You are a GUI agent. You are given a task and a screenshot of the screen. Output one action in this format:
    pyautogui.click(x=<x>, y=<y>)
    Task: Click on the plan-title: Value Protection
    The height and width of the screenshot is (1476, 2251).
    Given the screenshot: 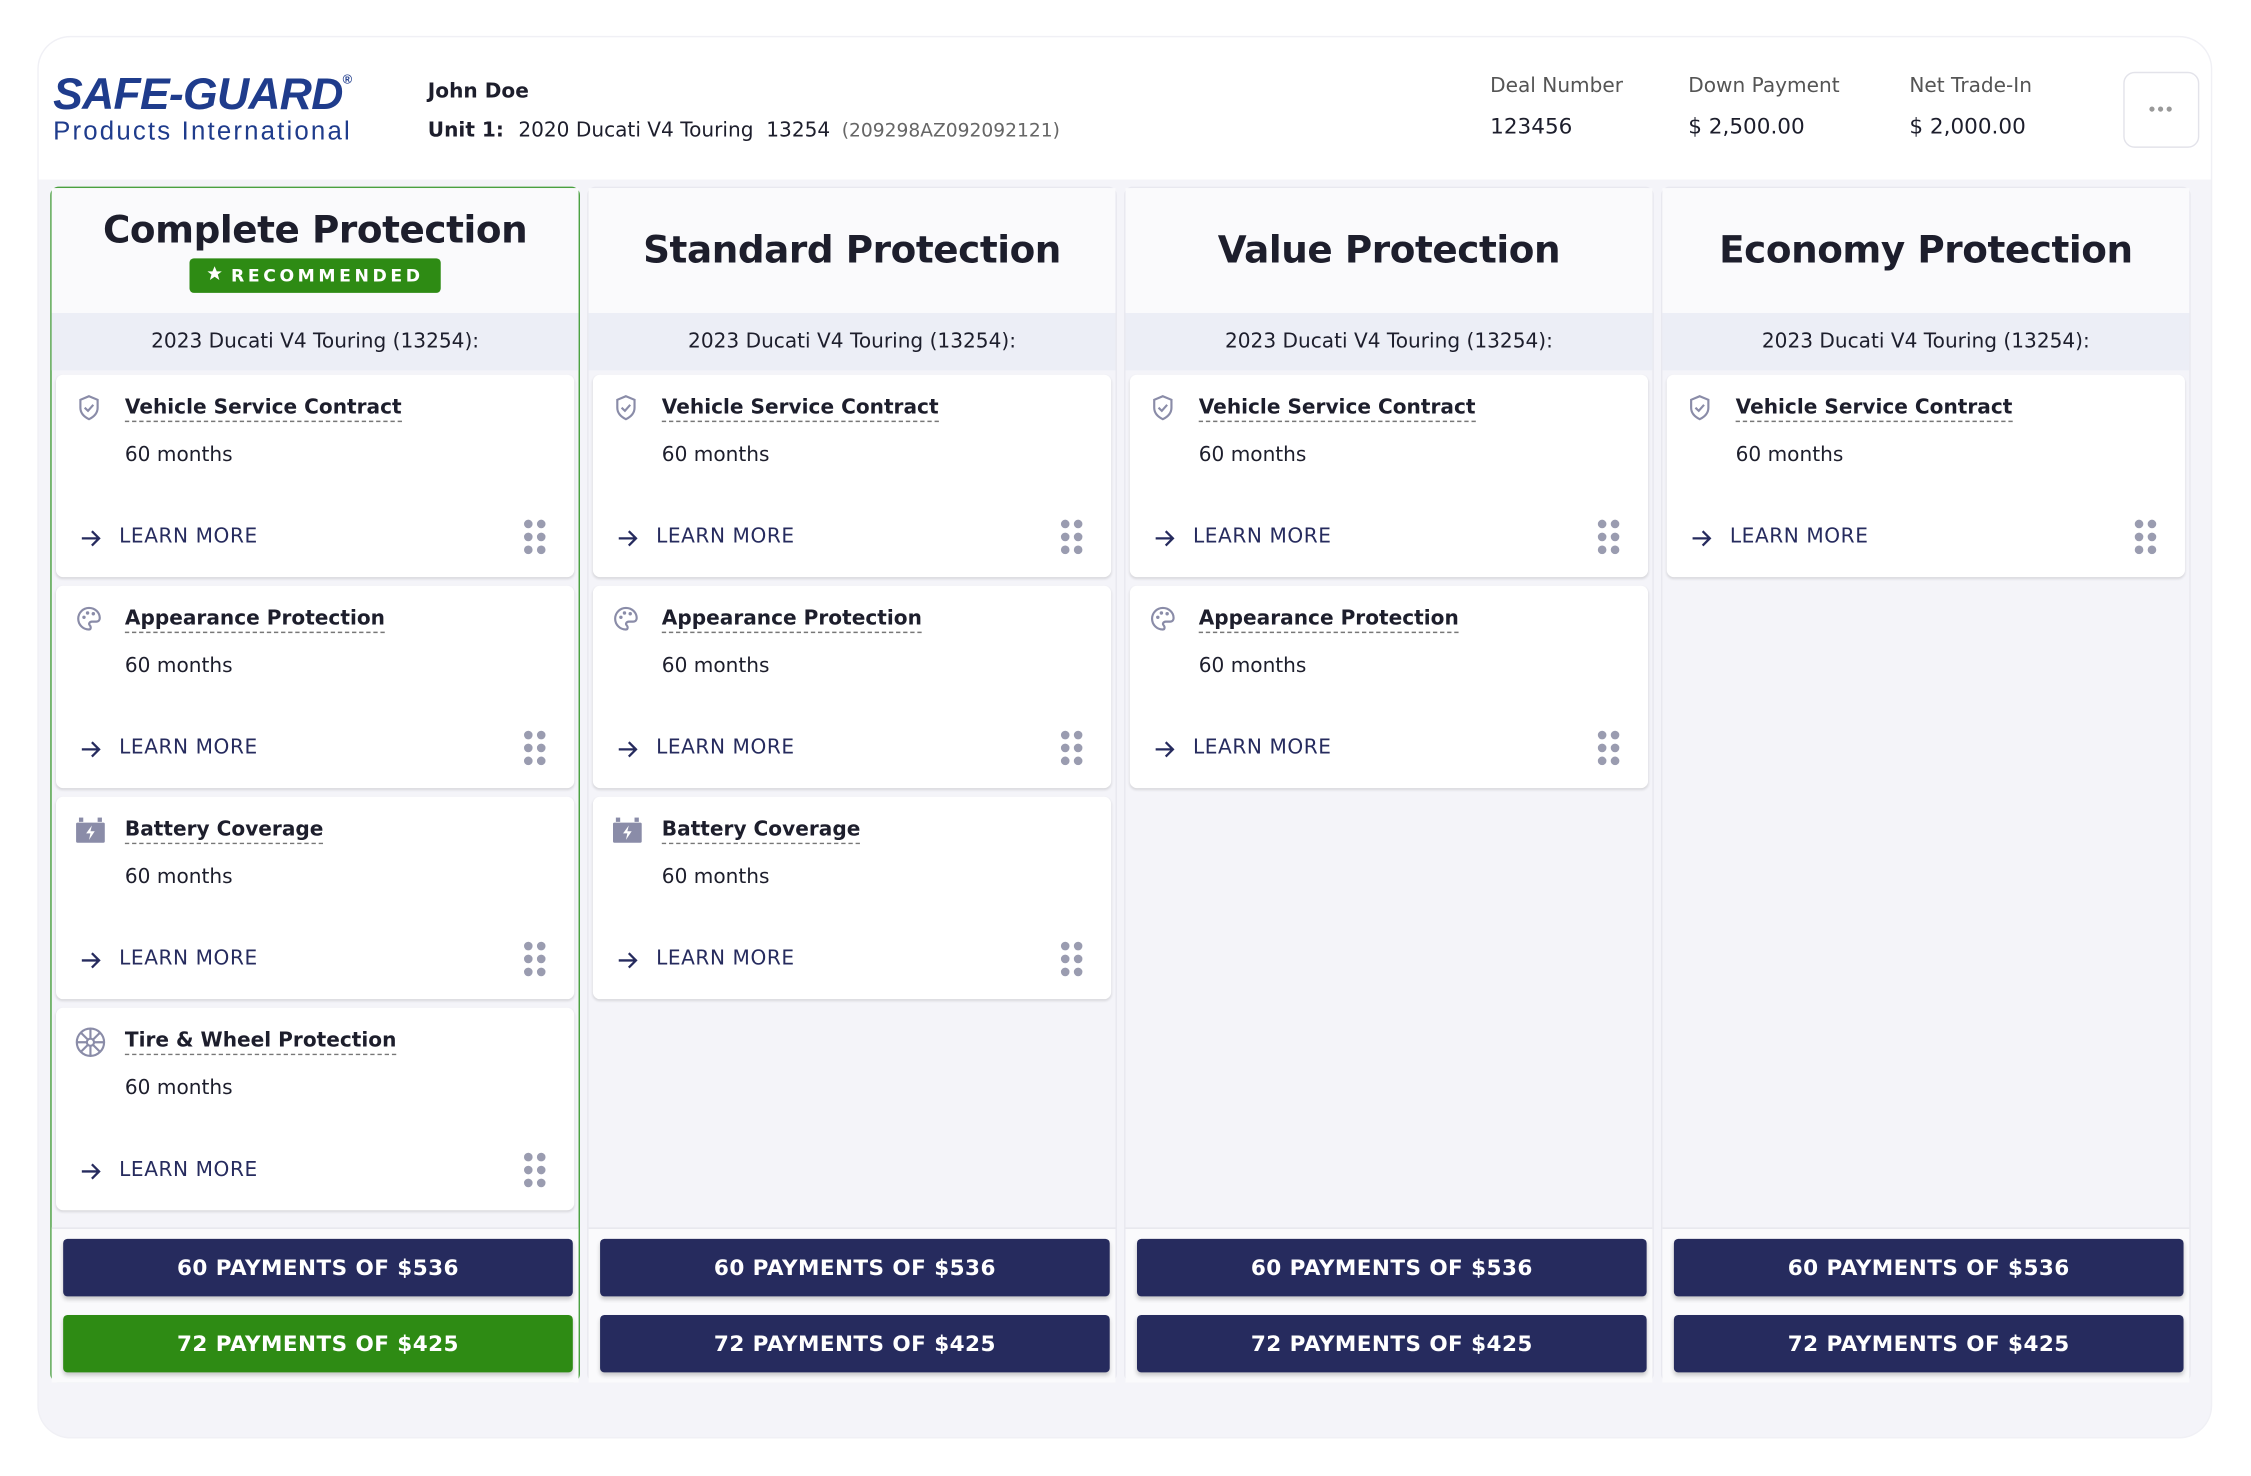 What is the action you would take?
    pyautogui.click(x=1389, y=250)
    